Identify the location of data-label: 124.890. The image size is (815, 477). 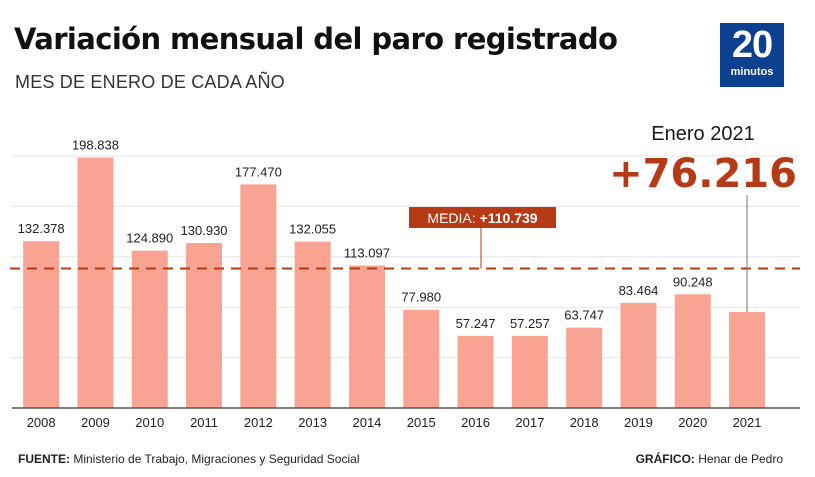
(149, 238).